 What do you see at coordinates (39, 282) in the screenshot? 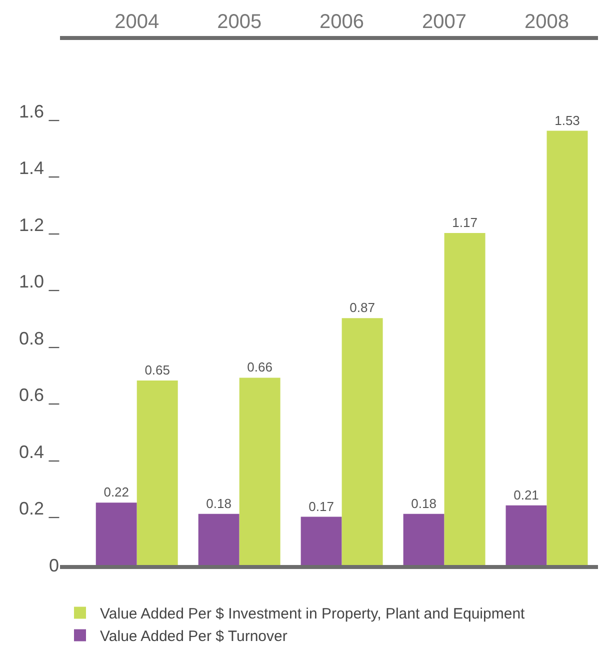
I see `y-tick-label: 1.0 _` at bounding box center [39, 282].